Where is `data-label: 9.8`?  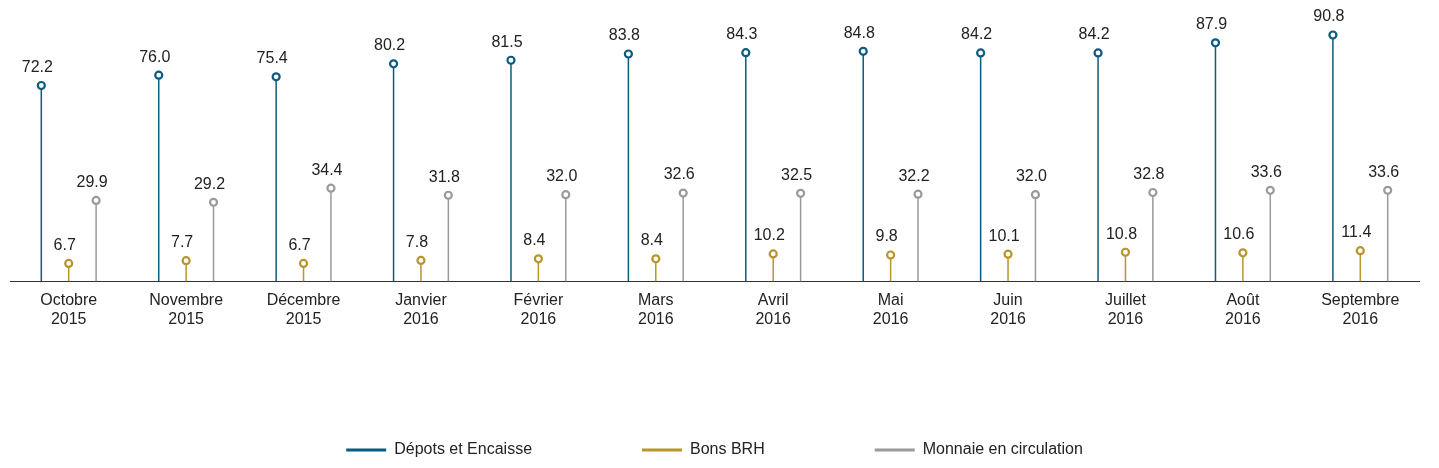
data-label: 9.8 is located at coordinates (886, 236).